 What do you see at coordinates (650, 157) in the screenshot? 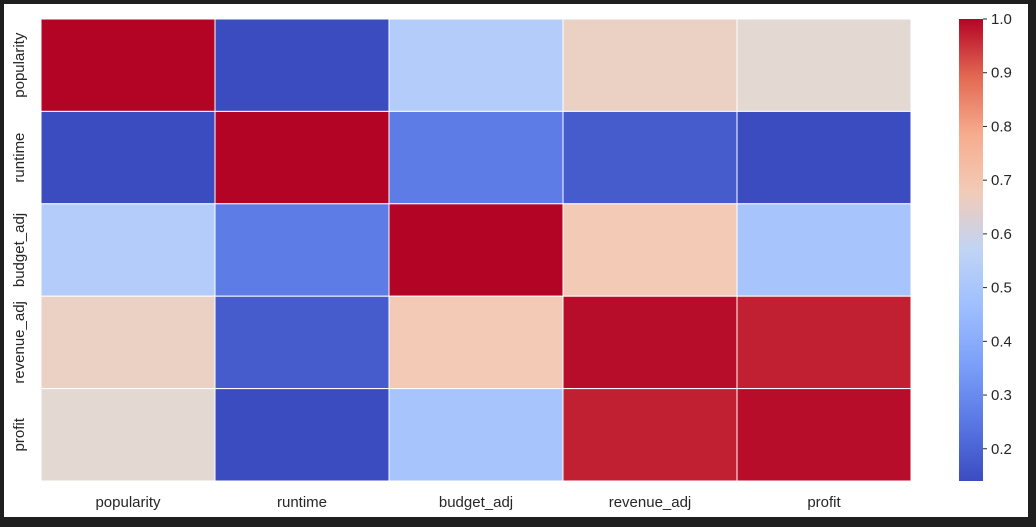
I see `heatmap-cell-runtime-revenue_adj` at bounding box center [650, 157].